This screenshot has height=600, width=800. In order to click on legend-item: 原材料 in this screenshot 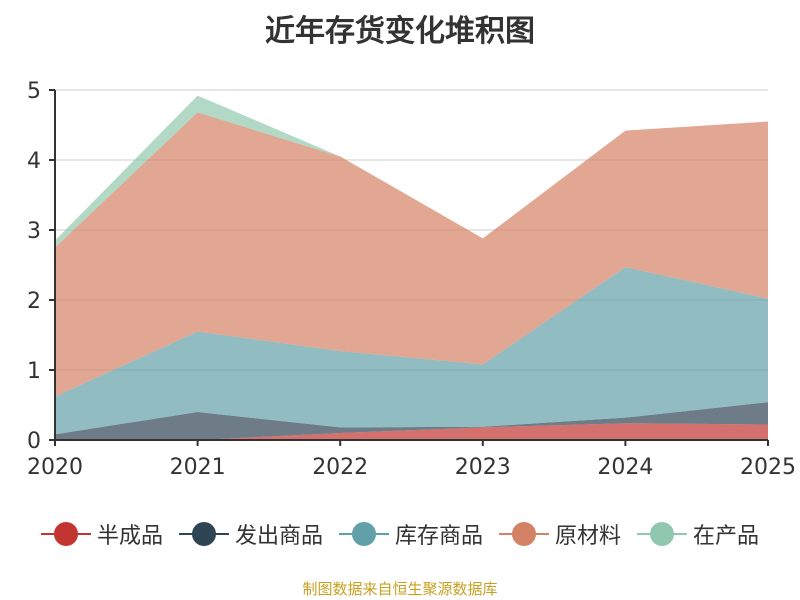, I will do `click(560, 534)`.